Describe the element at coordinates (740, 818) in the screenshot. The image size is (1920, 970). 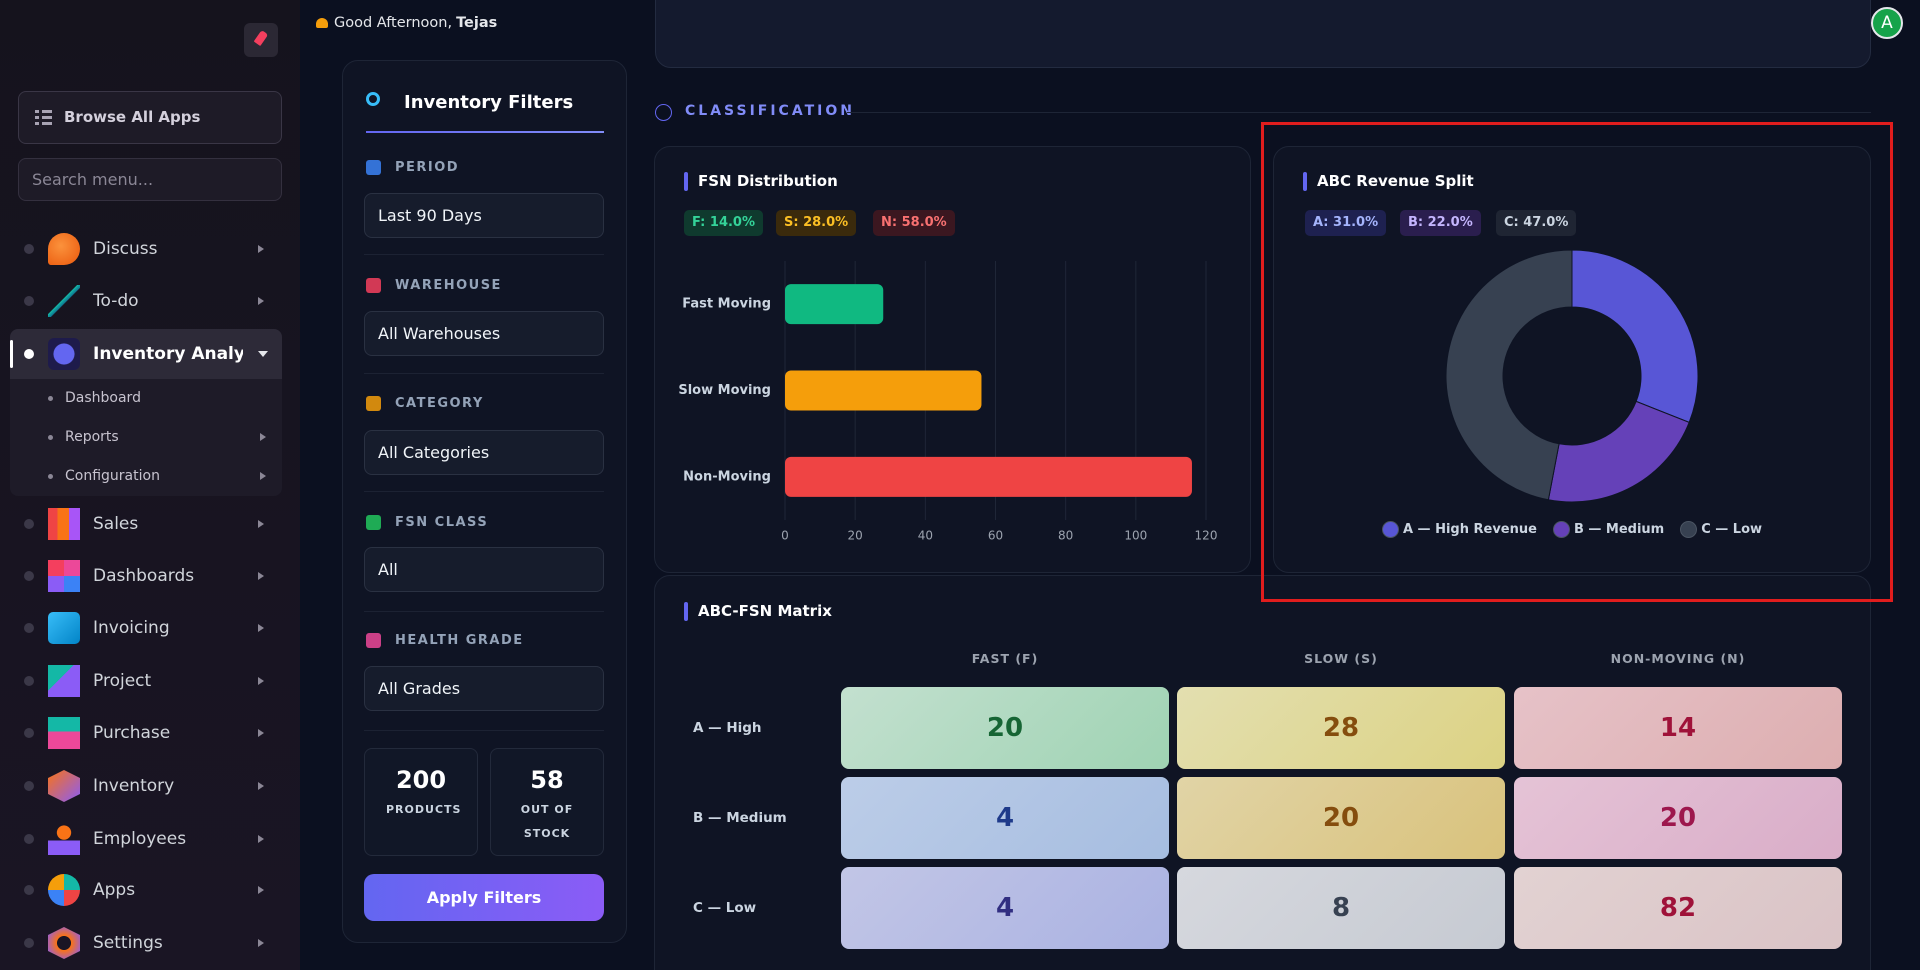
I see `matrix-row-label: B — Medium` at that location.